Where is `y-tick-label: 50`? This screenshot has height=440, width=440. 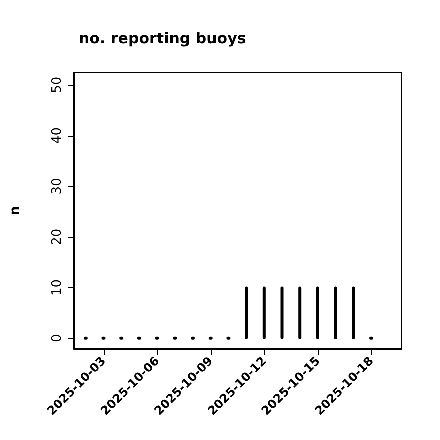 y-tick-label: 50 is located at coordinates (57, 85).